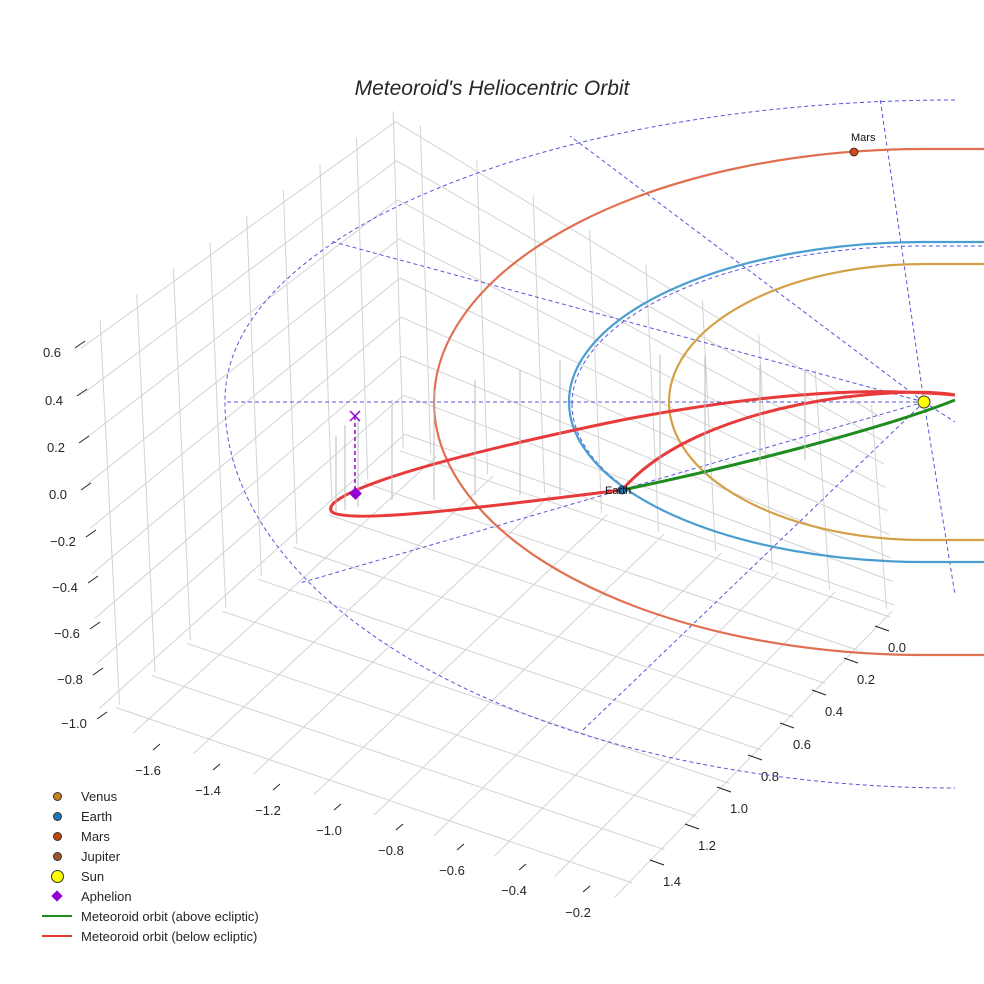  Describe the element at coordinates (97, 816) in the screenshot. I see `legend-label: Earth` at that location.